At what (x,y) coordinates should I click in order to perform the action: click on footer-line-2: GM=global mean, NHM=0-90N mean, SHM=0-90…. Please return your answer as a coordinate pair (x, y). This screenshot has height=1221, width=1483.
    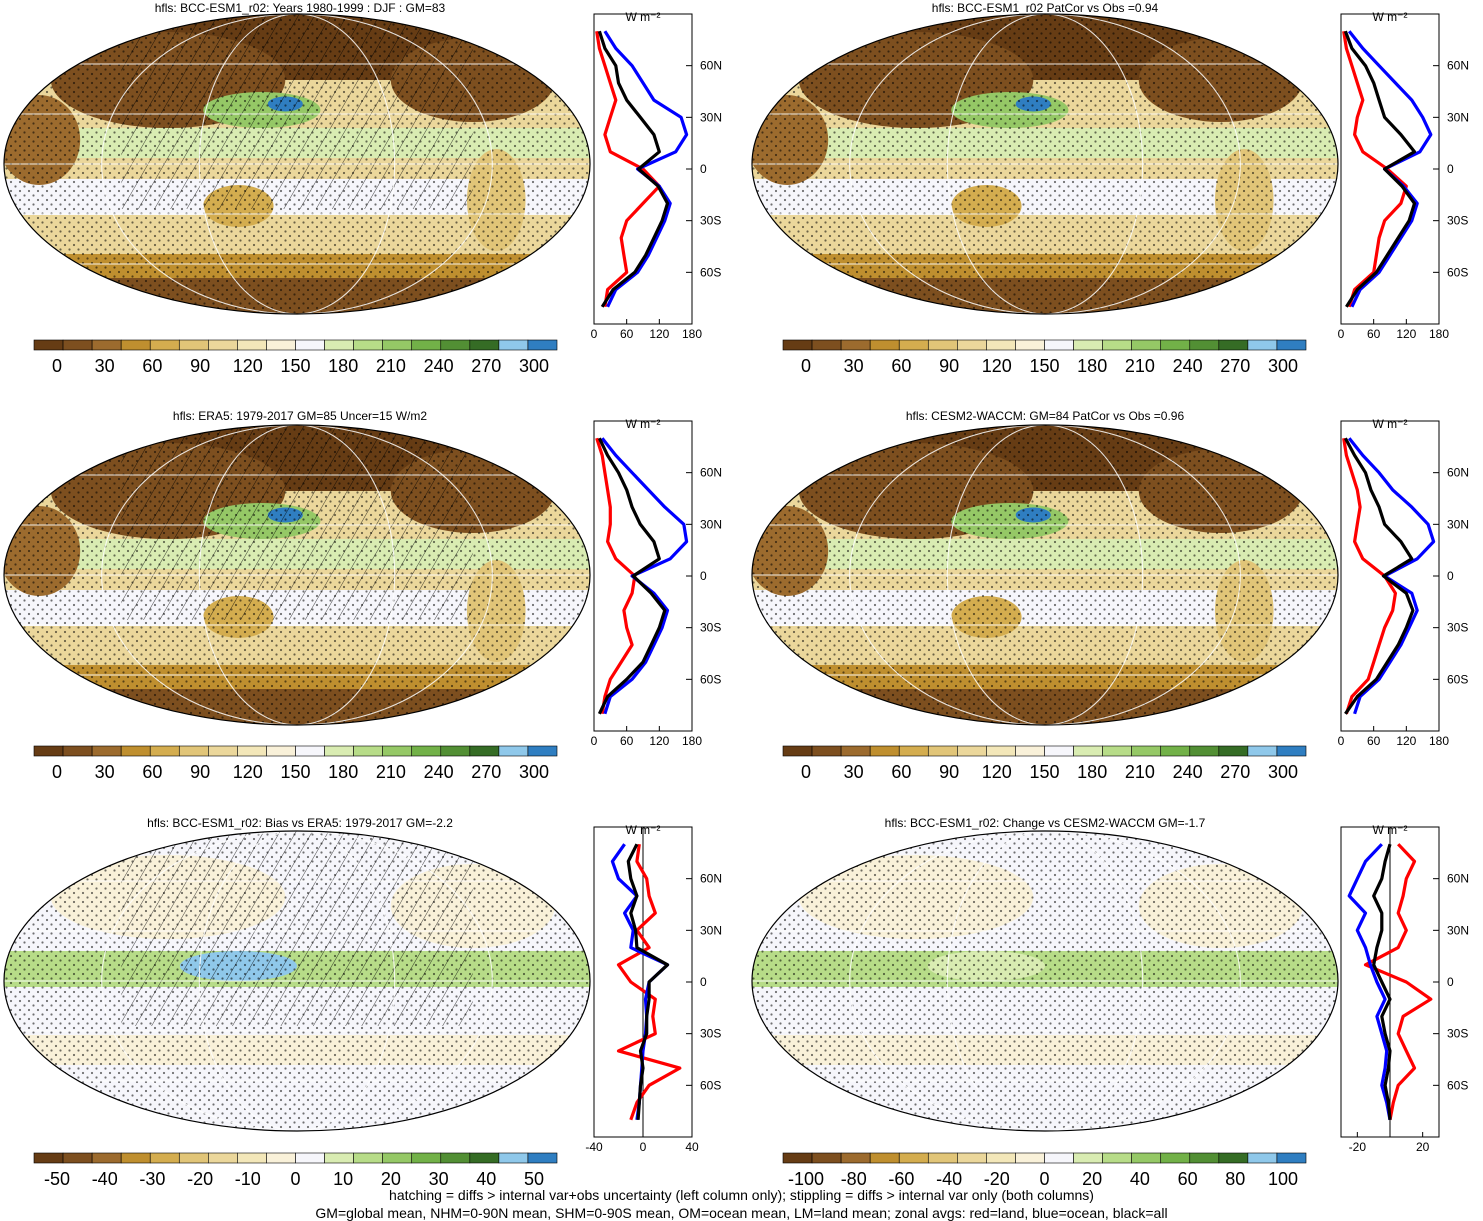
    Looking at the image, I should click on (741, 1213).